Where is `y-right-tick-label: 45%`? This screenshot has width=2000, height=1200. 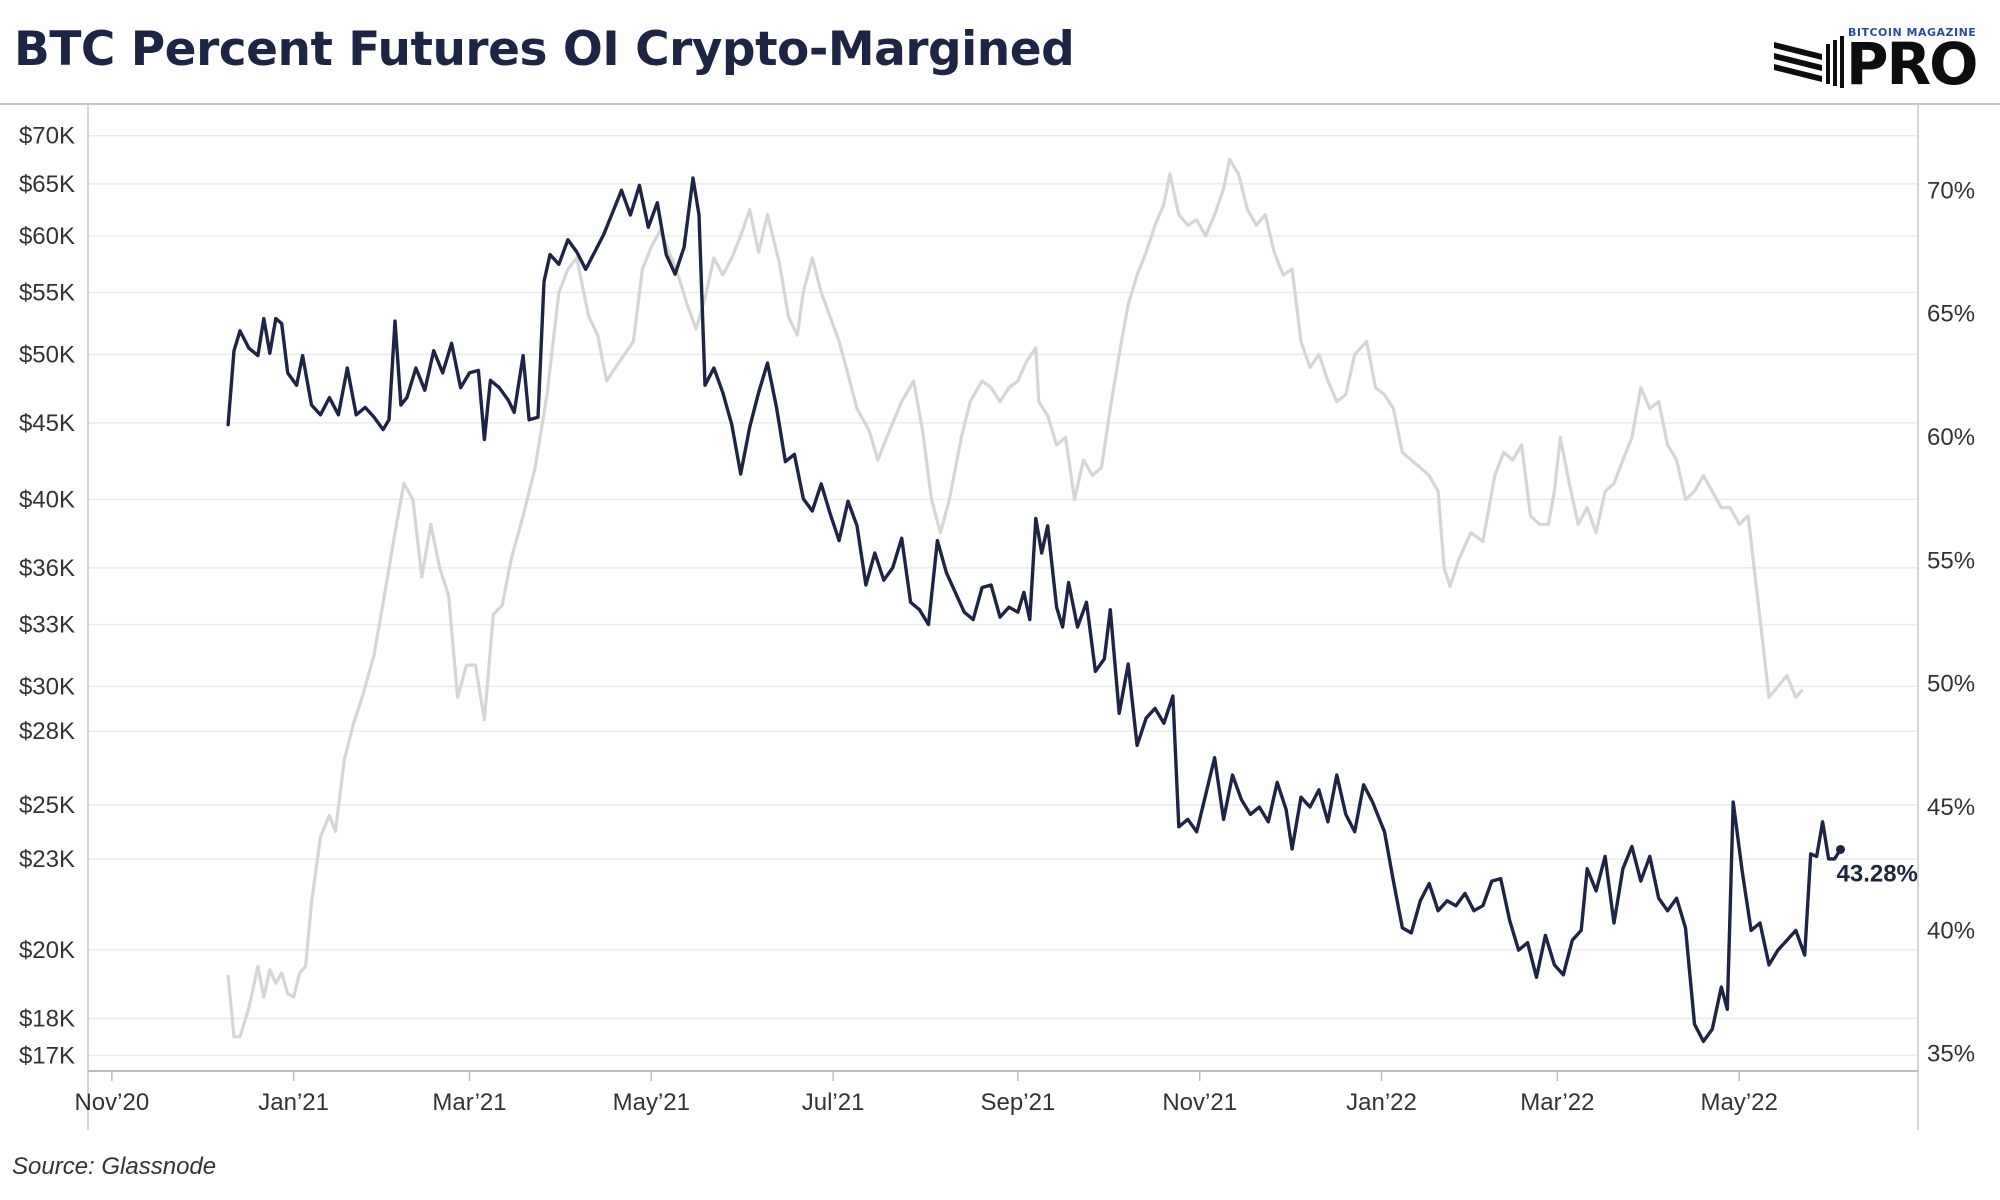 y-right-tick-label: 45% is located at coordinates (1951, 807).